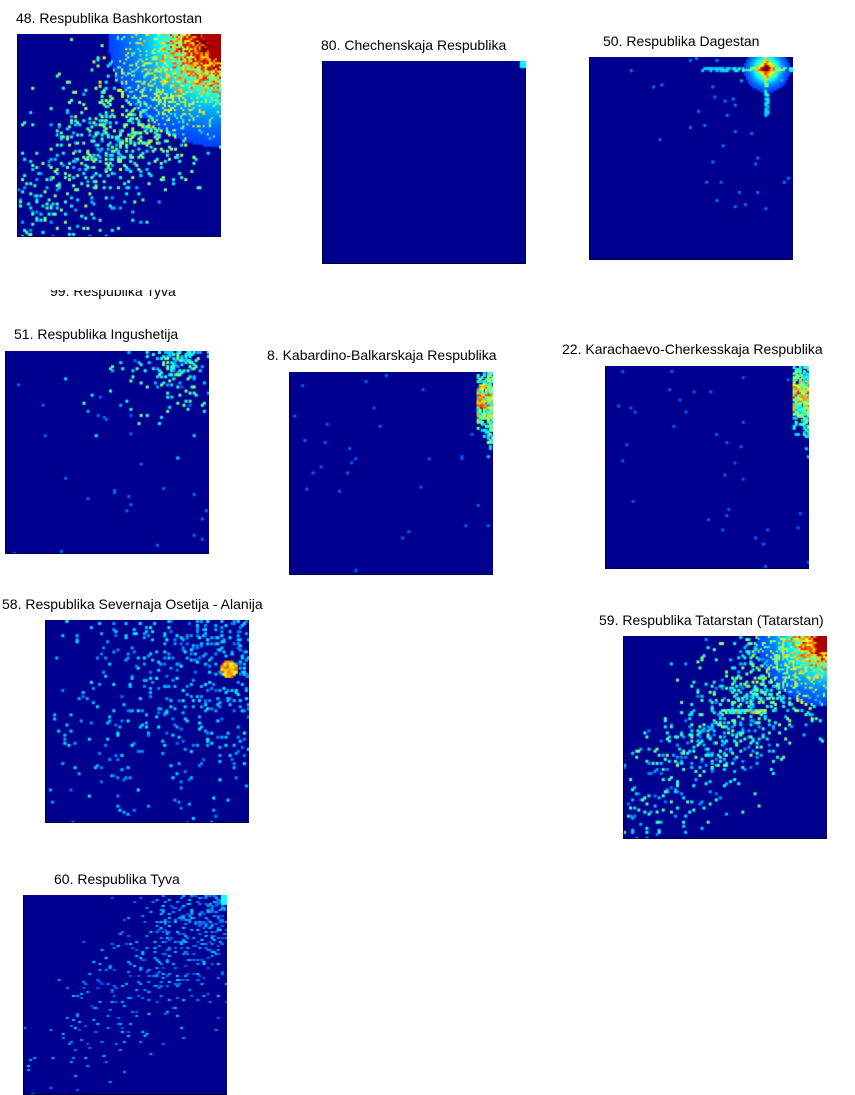  What do you see at coordinates (414, 45) in the screenshot?
I see `chart-title: 80. Chechenskaja Respublika` at bounding box center [414, 45].